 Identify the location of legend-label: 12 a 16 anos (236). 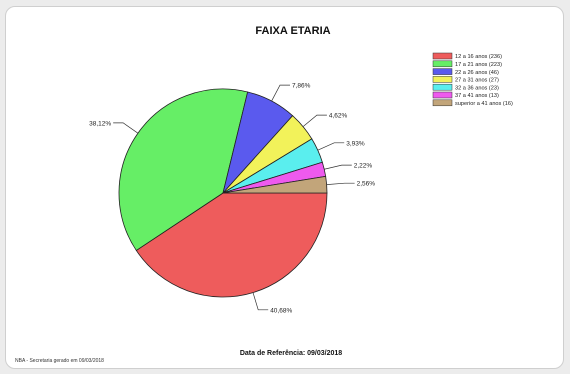
(478, 57).